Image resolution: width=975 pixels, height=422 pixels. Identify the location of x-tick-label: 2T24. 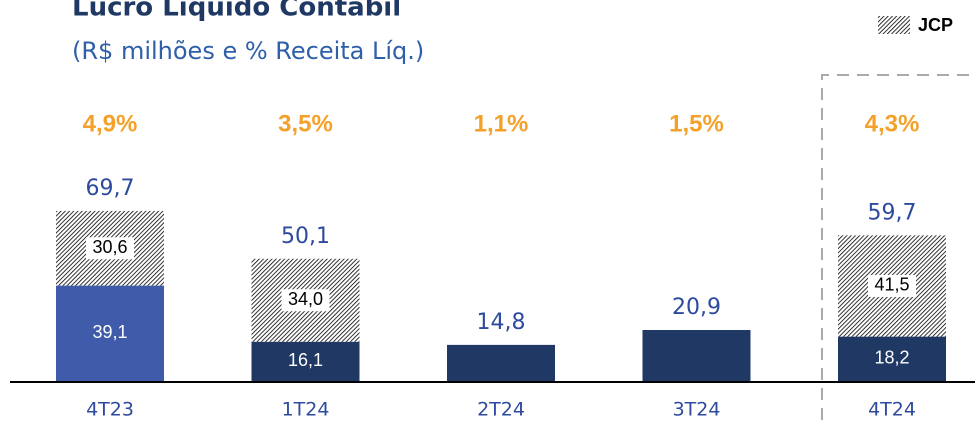
(501, 410).